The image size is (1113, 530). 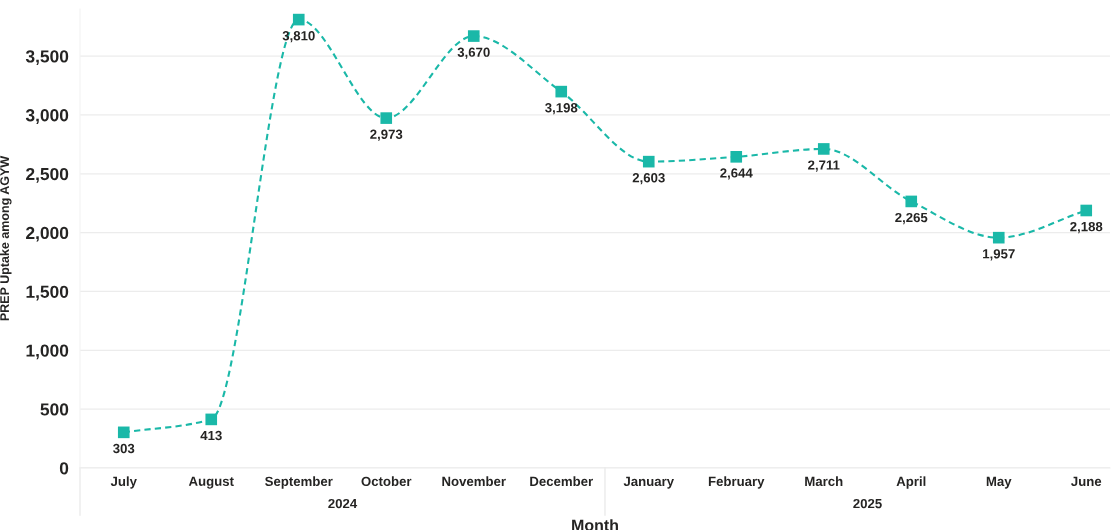 I want to click on y-tick-label: 2,000, so click(x=47, y=234).